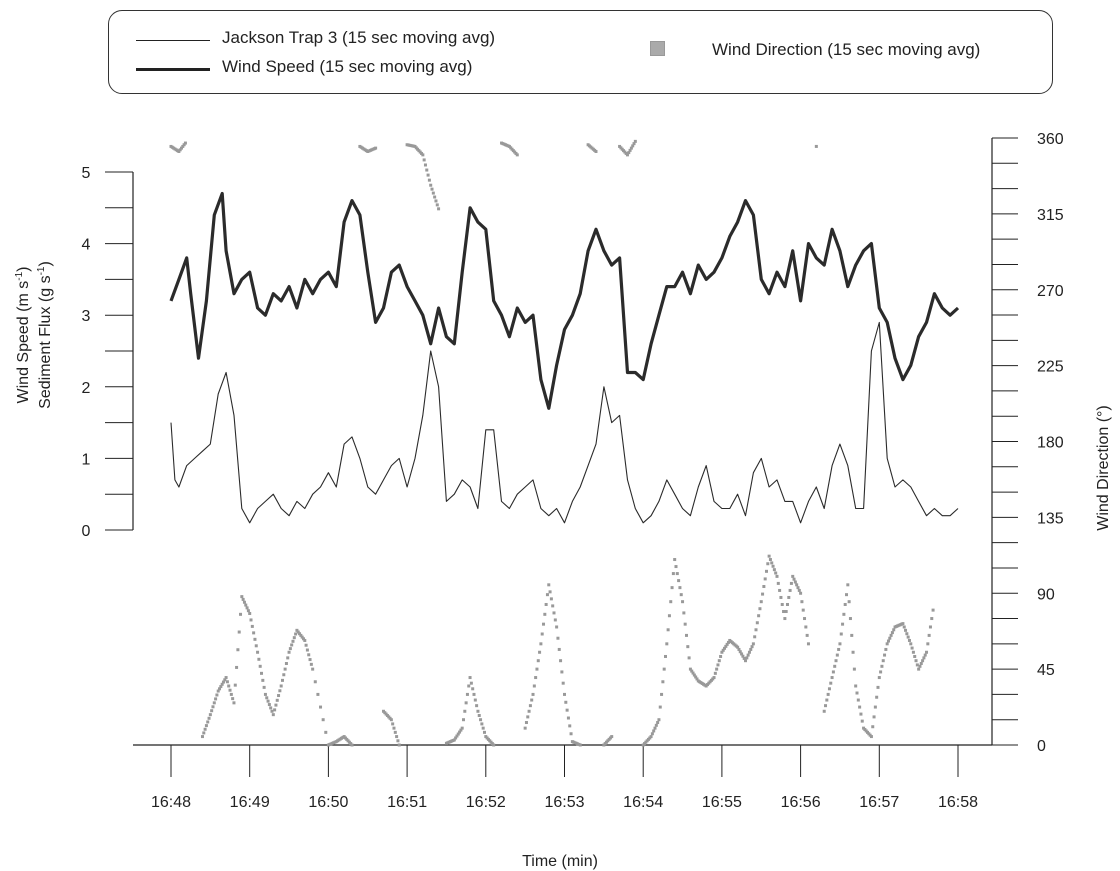  What do you see at coordinates (1041, 746) in the screenshot?
I see `y-right-tick-label: 0` at bounding box center [1041, 746].